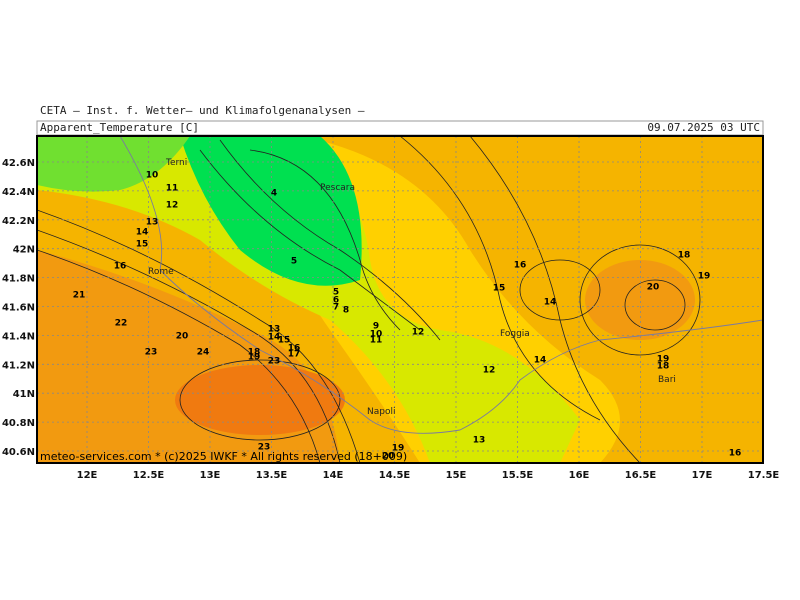 The height and width of the screenshot is (600, 800). I want to click on y-tick-label: 42.4N, so click(18, 192).